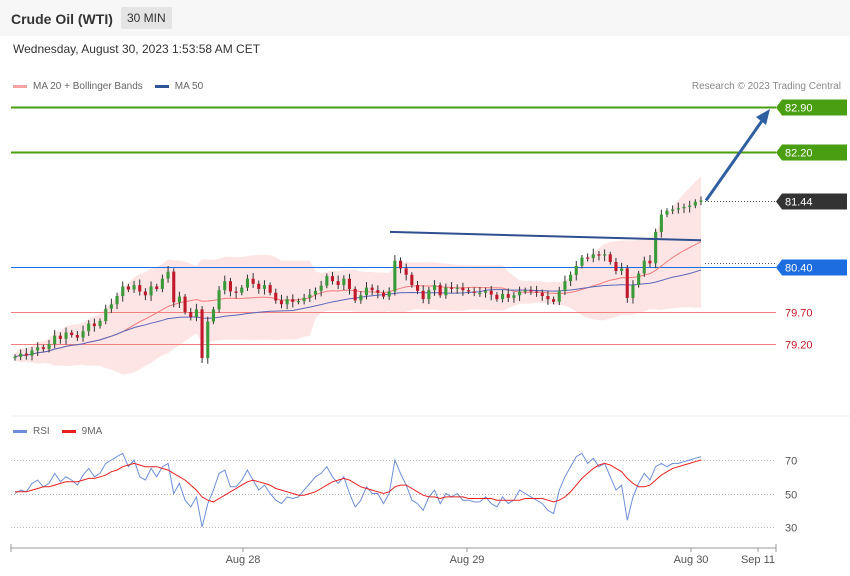  What do you see at coordinates (92, 431) in the screenshot?
I see `legend-rsi-ma-label: 9MA` at bounding box center [92, 431].